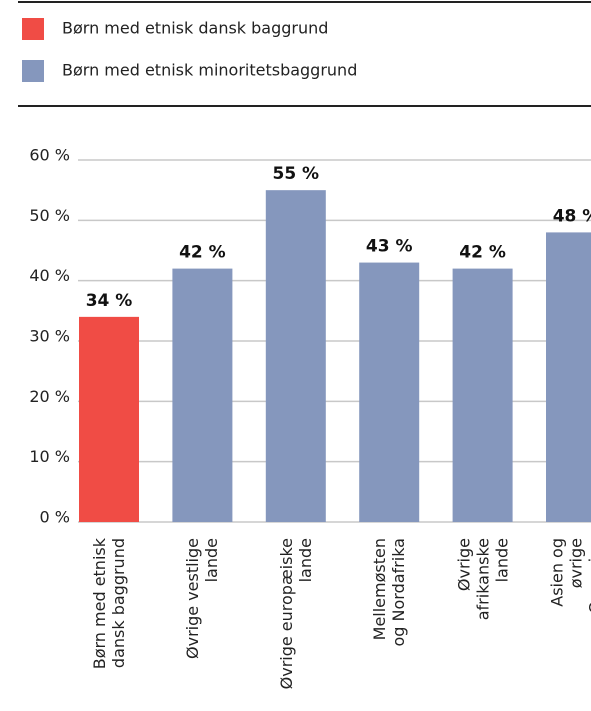 This screenshot has width=591, height=711. Describe the element at coordinates (195, 28) in the screenshot. I see `legend-label: Børn med etnisk dansk baggrund` at that location.